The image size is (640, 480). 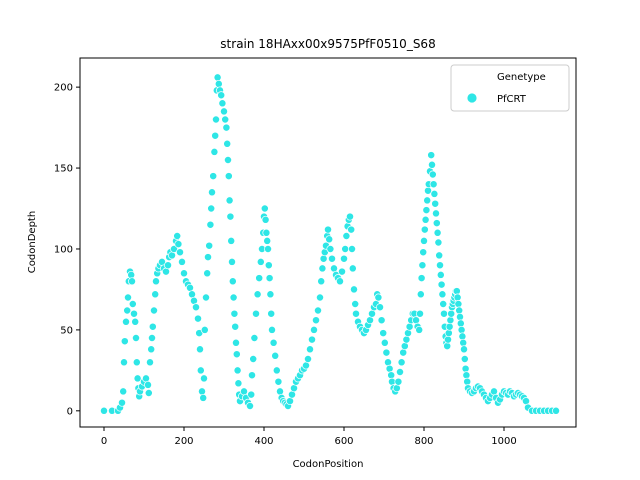 I want to click on x-tick-label: 200, so click(x=183, y=441).